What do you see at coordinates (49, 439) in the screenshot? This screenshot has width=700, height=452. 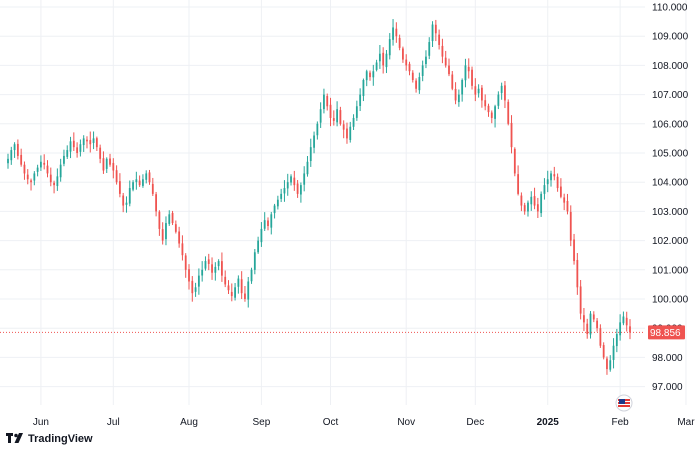 I see `tradingview-logo: TradingView` at bounding box center [49, 439].